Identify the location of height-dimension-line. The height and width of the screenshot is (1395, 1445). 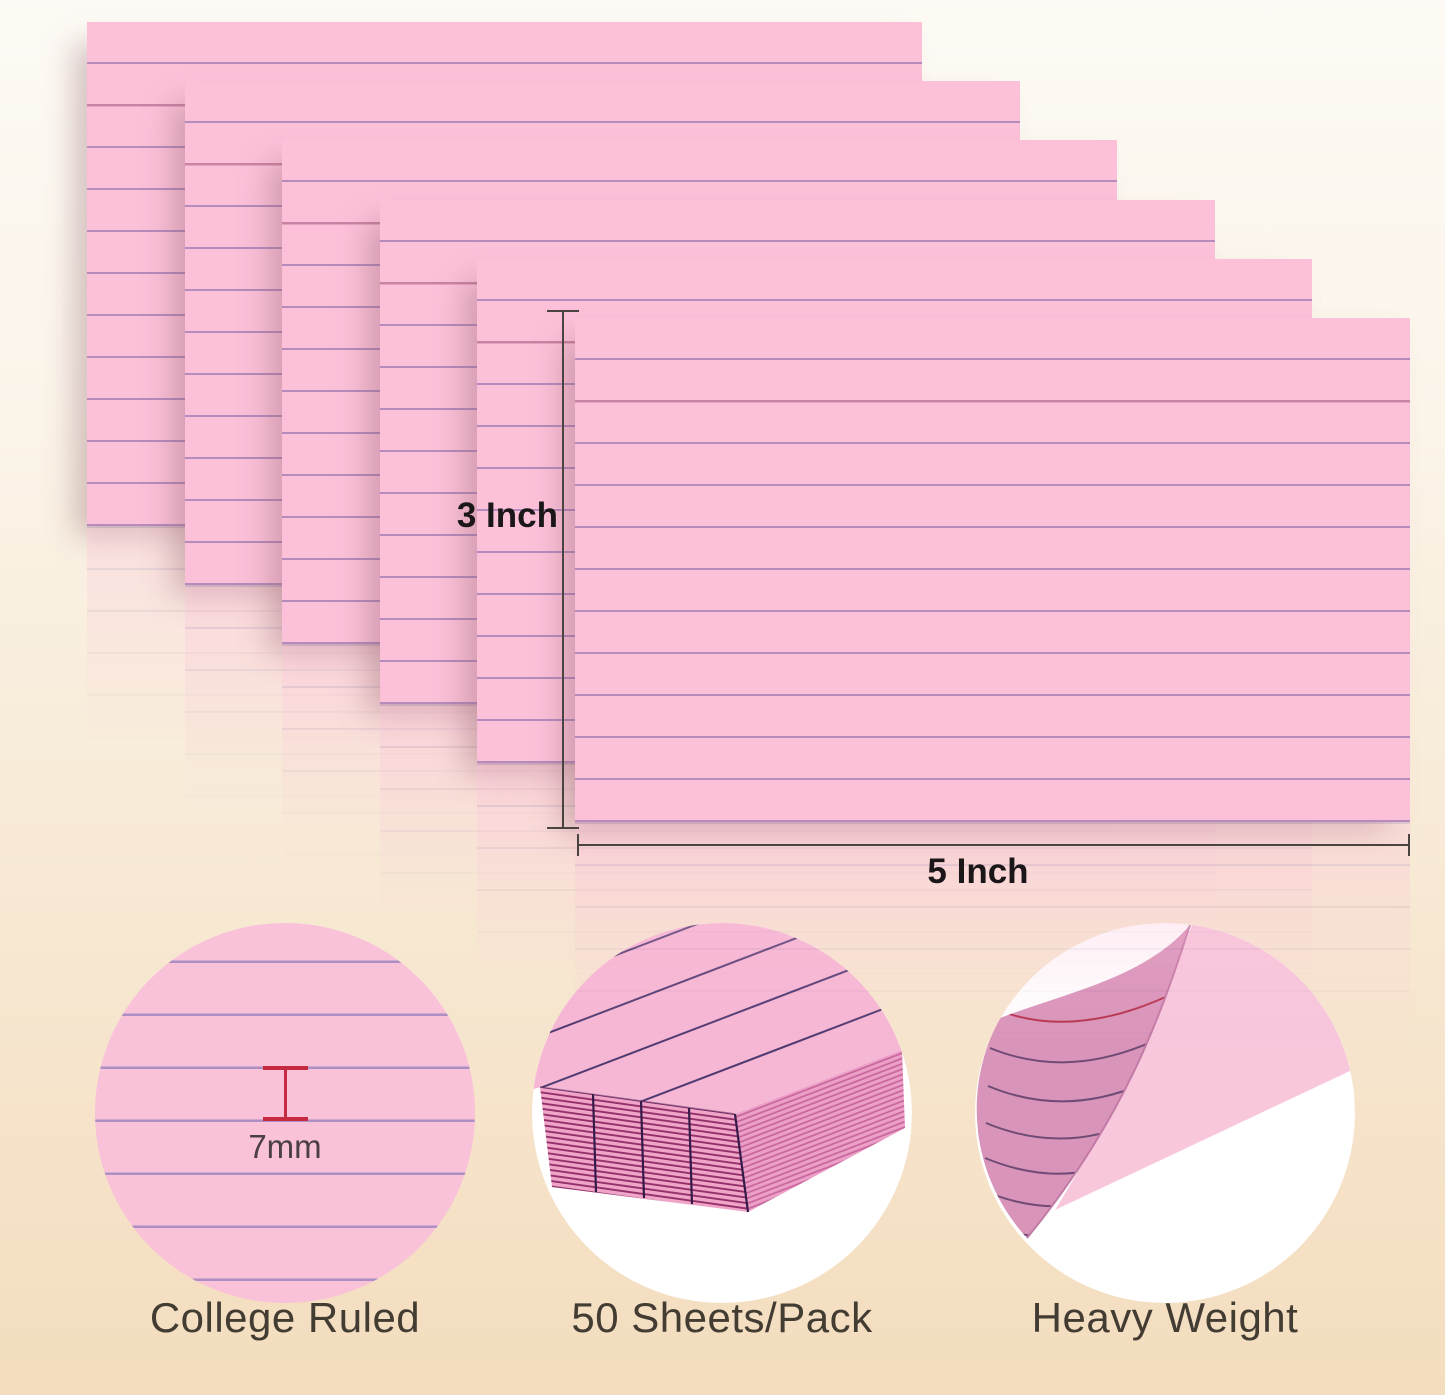
(563, 569).